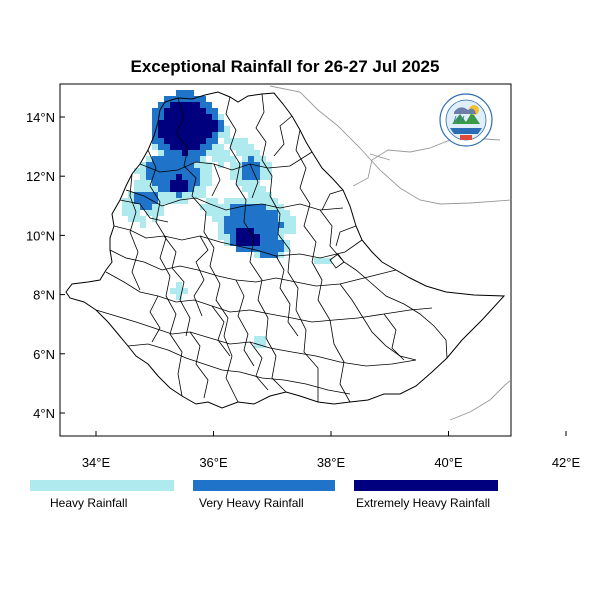  What do you see at coordinates (89, 503) in the screenshot?
I see `legend-label-heavy: Heavy Rainfall` at bounding box center [89, 503].